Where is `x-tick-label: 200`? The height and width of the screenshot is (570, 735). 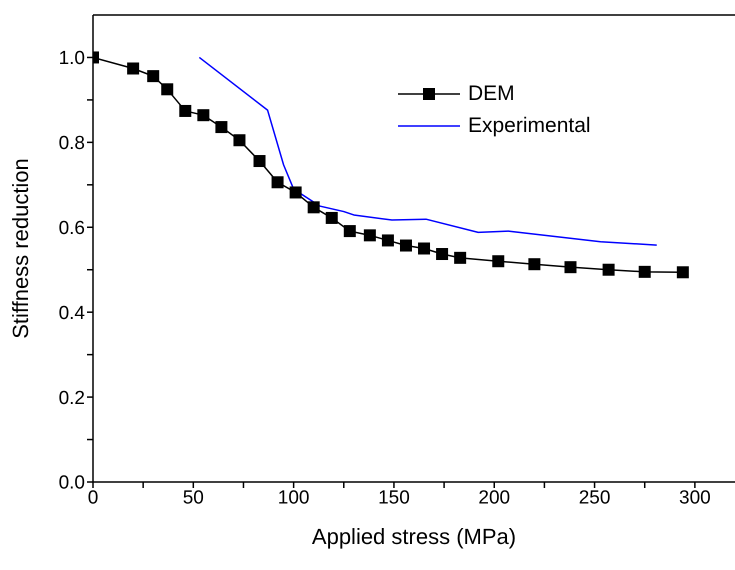 x-tick-label: 200 is located at coordinates (494, 497).